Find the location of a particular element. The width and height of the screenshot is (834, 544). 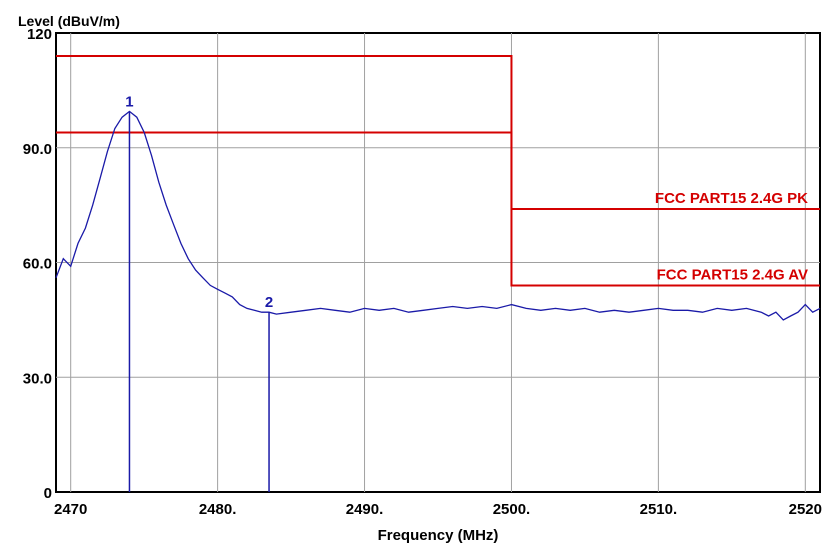

marker-label: 1 is located at coordinates (129, 101).